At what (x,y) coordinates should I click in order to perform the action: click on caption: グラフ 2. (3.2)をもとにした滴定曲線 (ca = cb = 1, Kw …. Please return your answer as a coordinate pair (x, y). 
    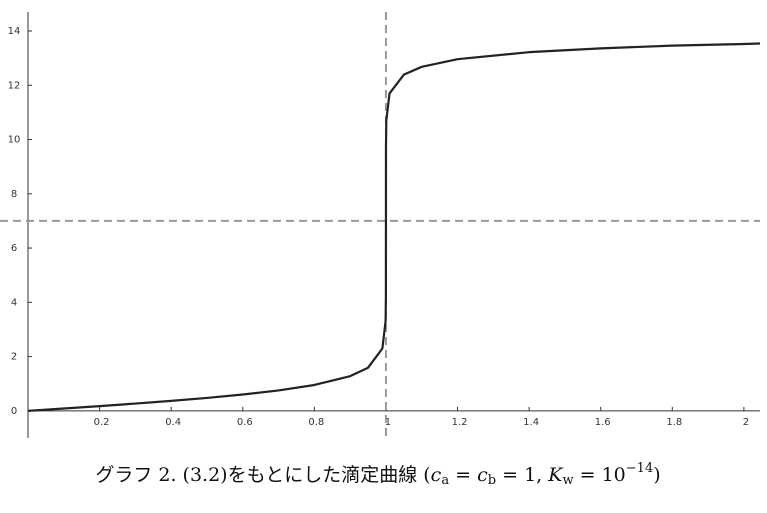
    Looking at the image, I should click on (377, 474).